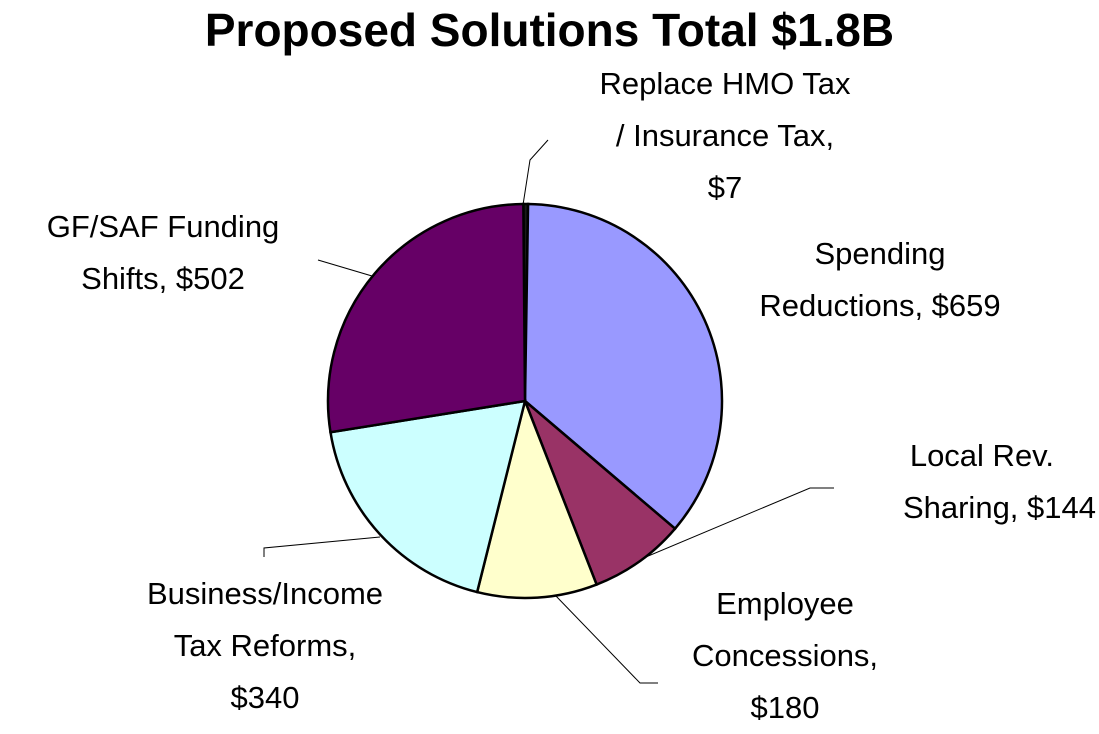  What do you see at coordinates (265, 593) in the screenshot?
I see `slice-label-line: Business/Income` at bounding box center [265, 593].